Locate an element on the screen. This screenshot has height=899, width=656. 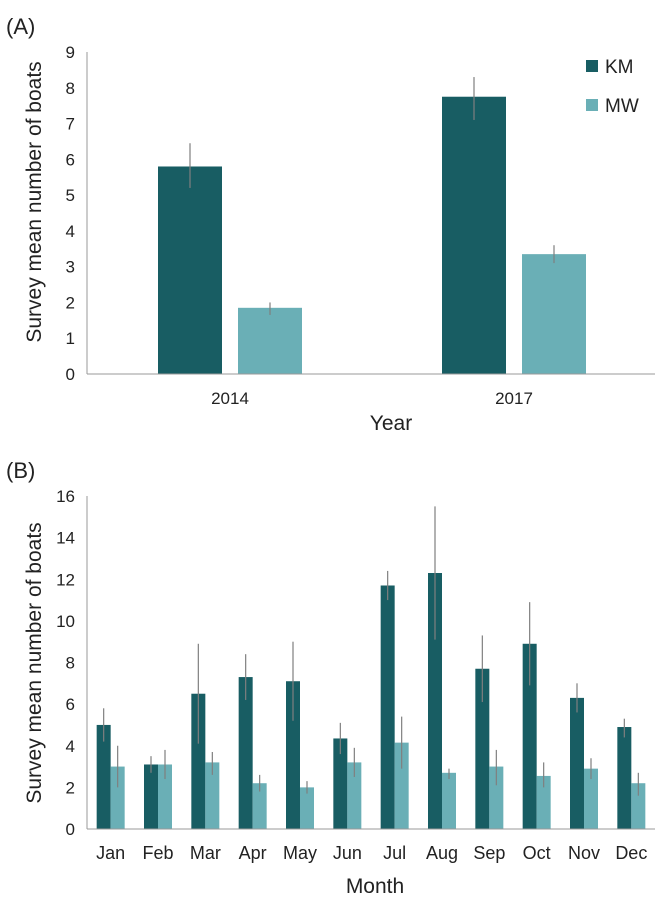
bar-mw-dec is located at coordinates (638, 806).